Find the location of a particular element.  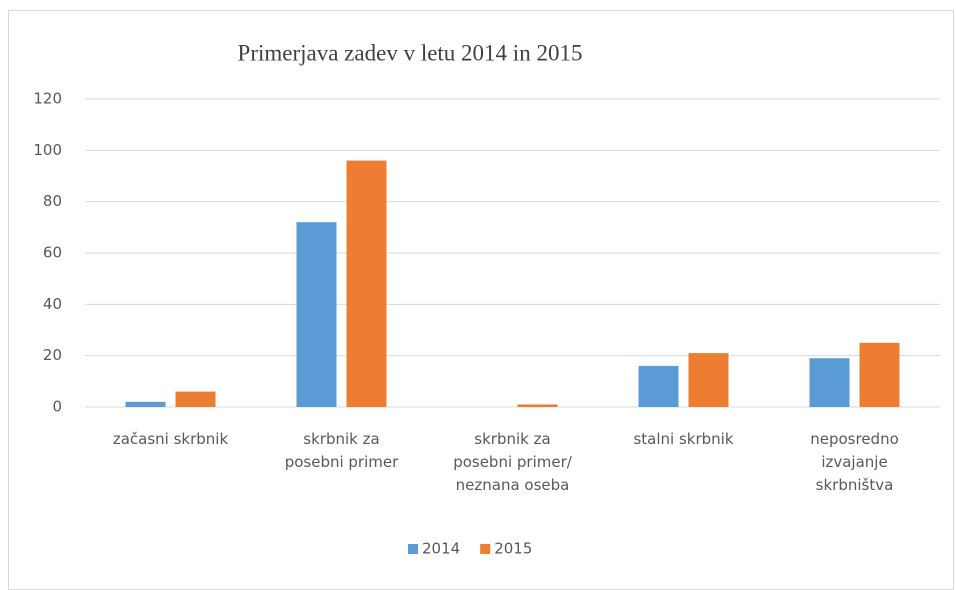

y-tick-label: 120 is located at coordinates (47, 99).